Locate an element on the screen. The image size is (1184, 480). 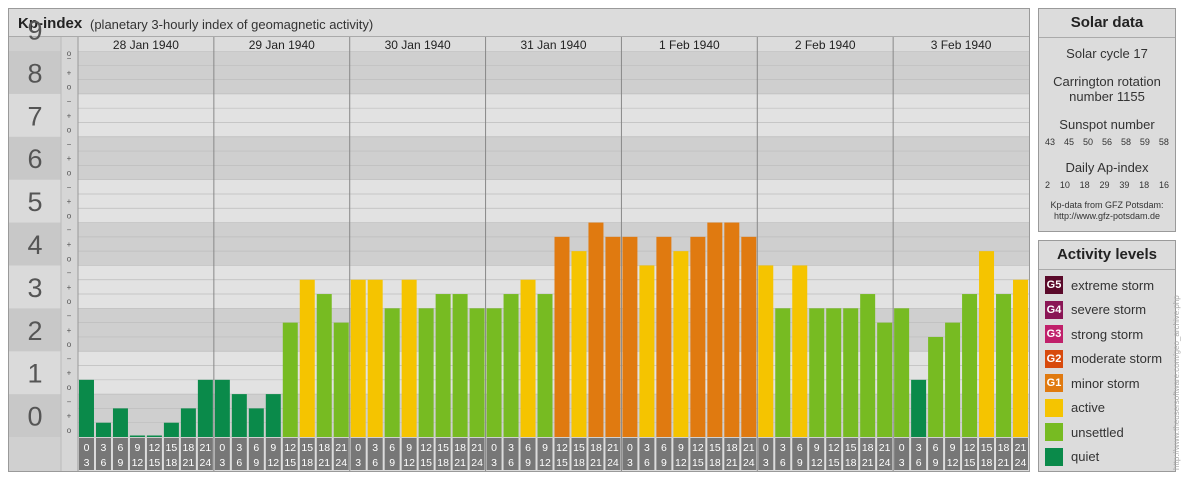
hour-start-label: 0 is located at coordinates (902, 448).